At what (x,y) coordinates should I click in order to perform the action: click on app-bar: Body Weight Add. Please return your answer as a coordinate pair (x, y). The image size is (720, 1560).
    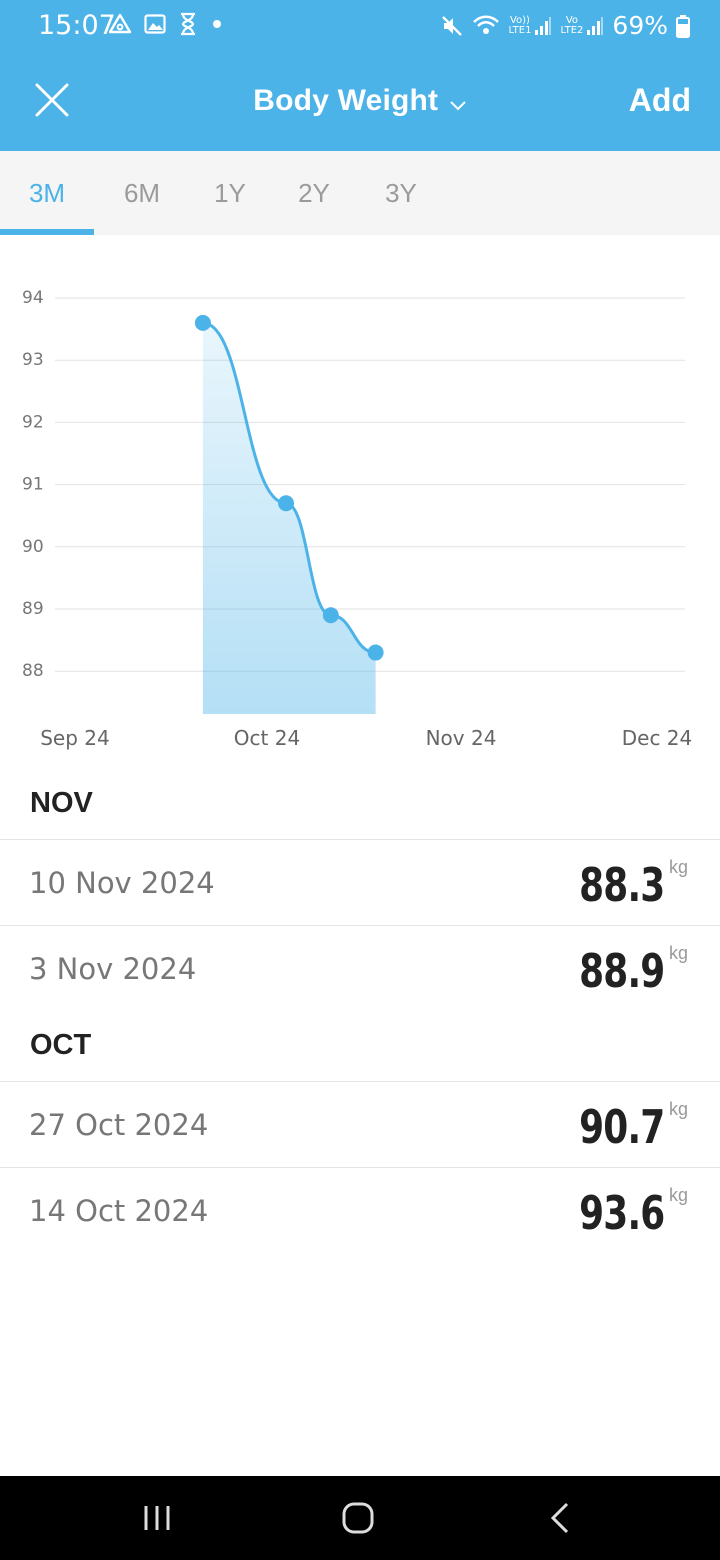
    Looking at the image, I should click on (360, 102).